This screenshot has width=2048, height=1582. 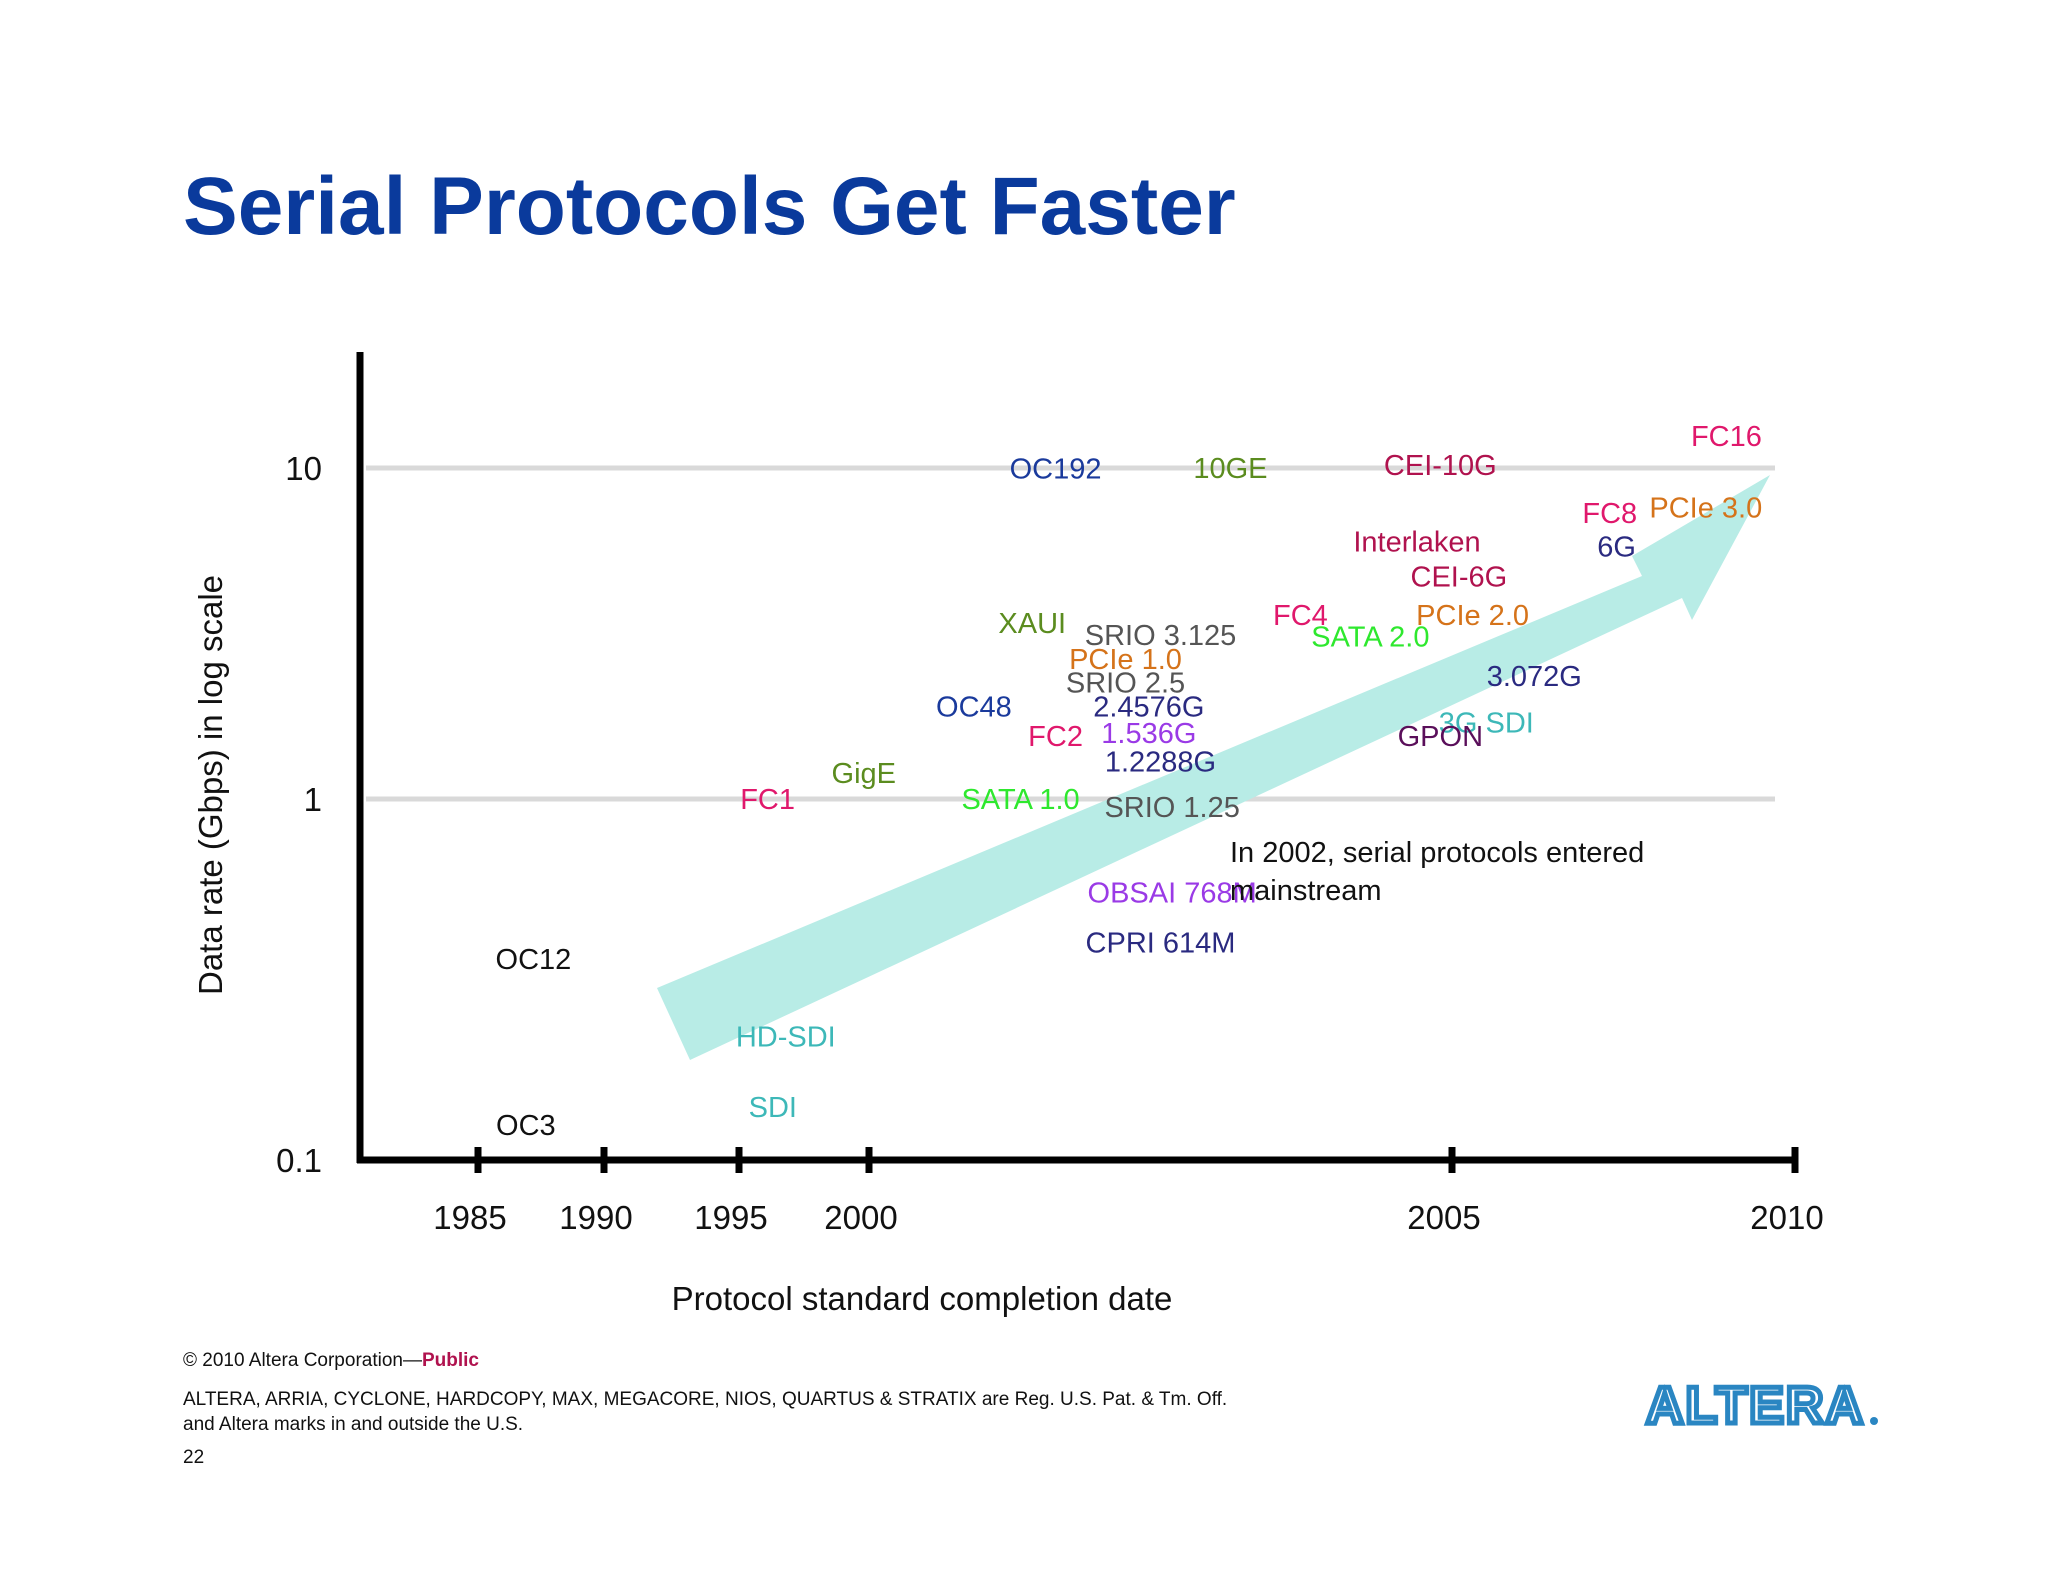 I want to click on data-label-interlaken: Interlaken, so click(x=1416, y=542).